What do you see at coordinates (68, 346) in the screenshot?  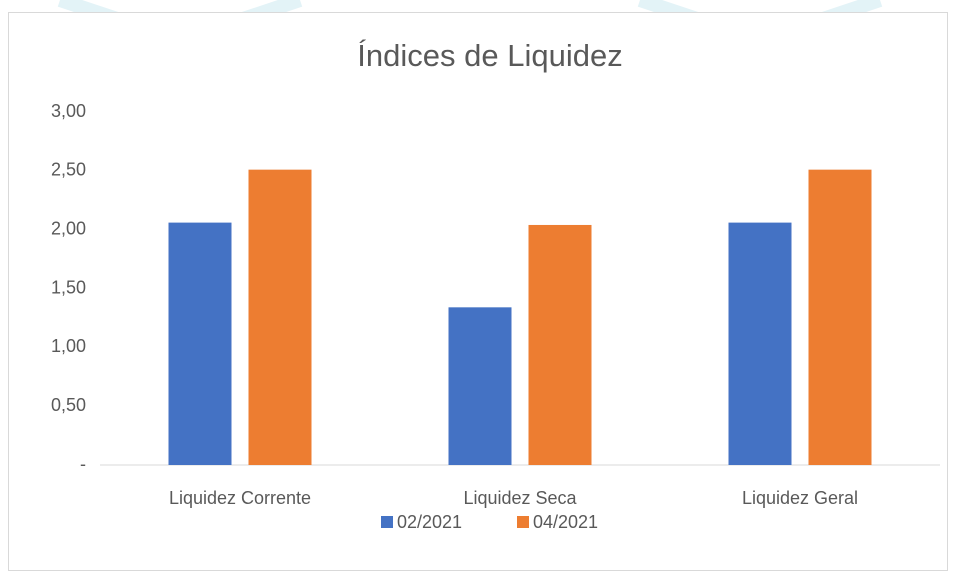 I see `y-tick-label: 1,00` at bounding box center [68, 346].